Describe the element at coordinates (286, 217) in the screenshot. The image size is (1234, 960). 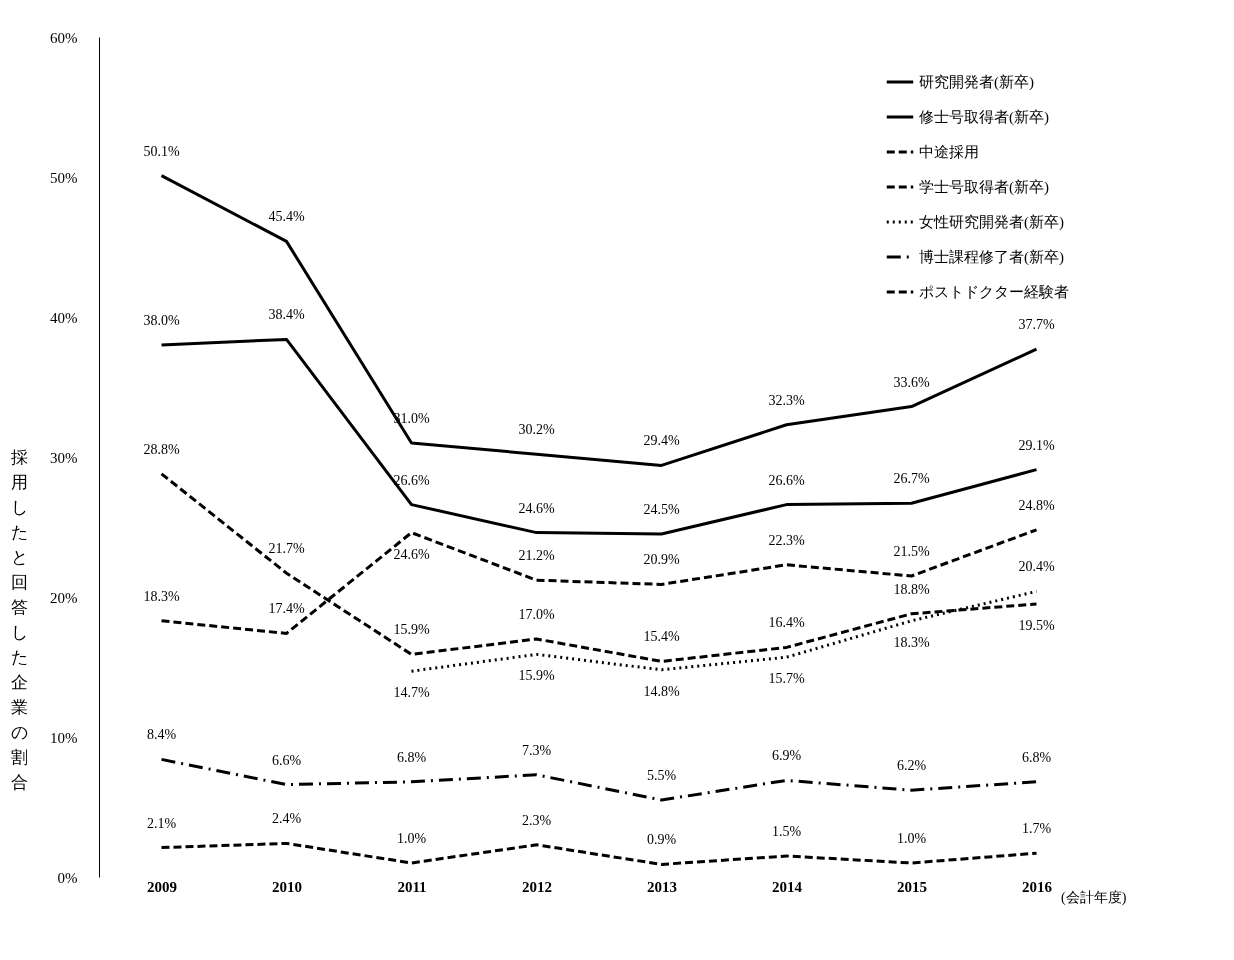
I see `data-label: 45.4%` at that location.